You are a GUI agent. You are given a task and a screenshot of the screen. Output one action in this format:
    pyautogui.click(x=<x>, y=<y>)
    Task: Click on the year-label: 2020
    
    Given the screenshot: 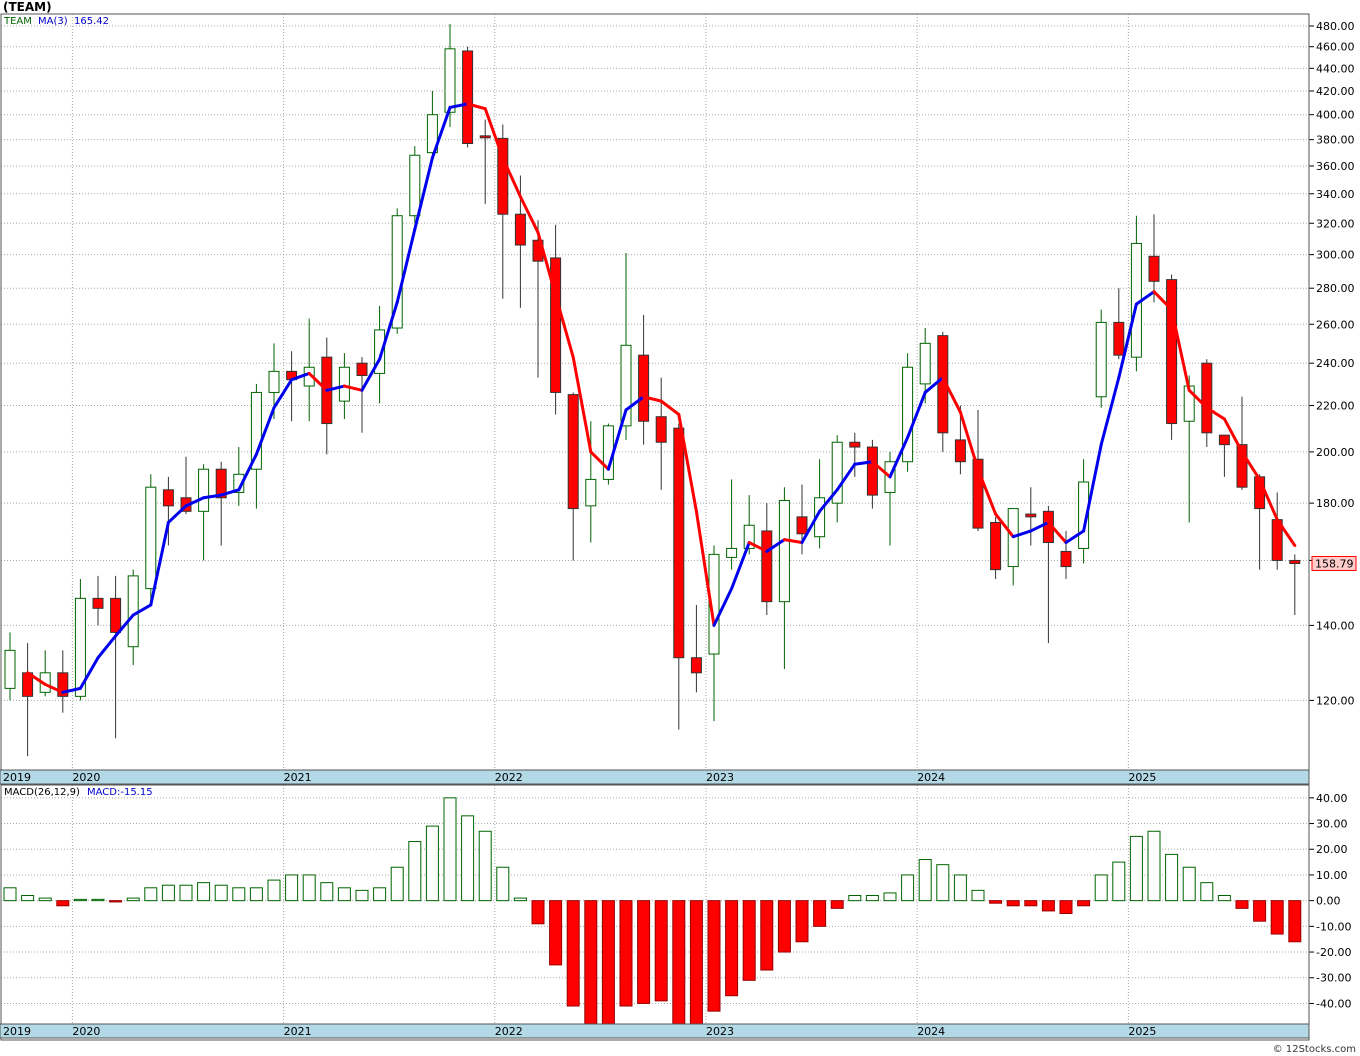 What is the action you would take?
    pyautogui.click(x=86, y=1031)
    